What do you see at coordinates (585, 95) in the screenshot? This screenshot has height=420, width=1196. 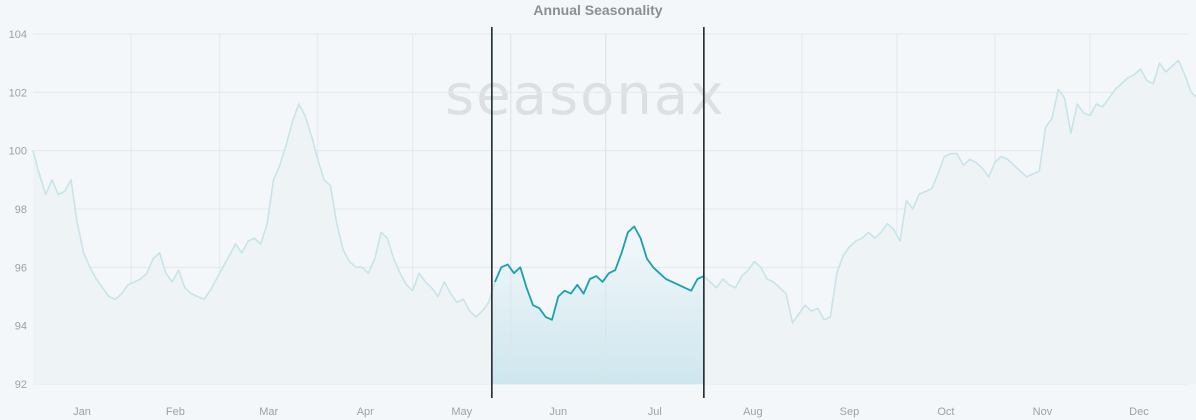 I see `watermark-logo: seasonax` at bounding box center [585, 95].